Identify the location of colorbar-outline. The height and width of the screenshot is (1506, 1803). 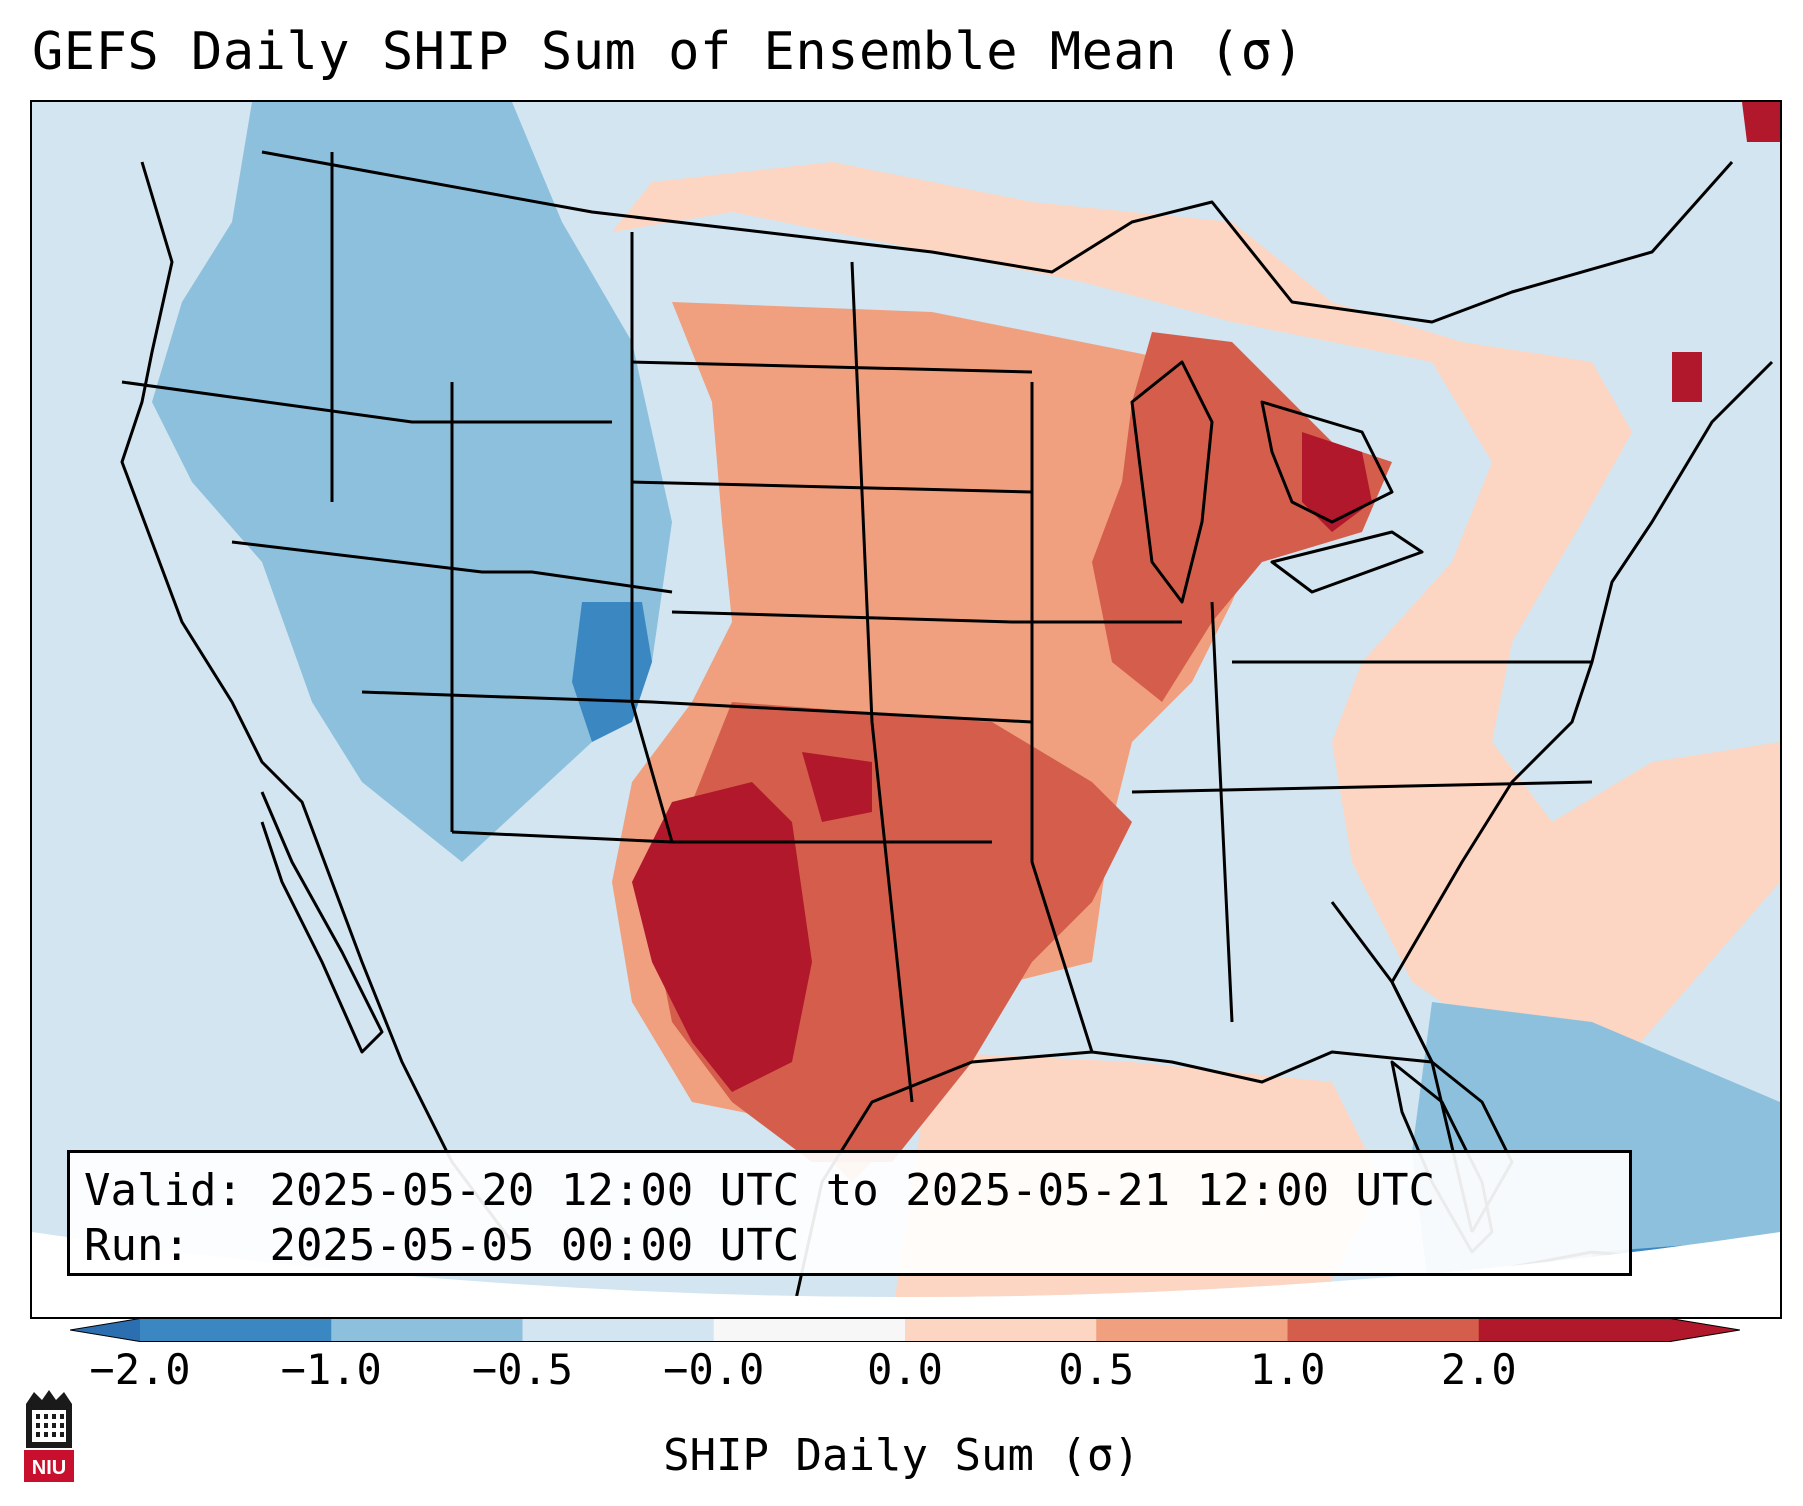
(905, 1330).